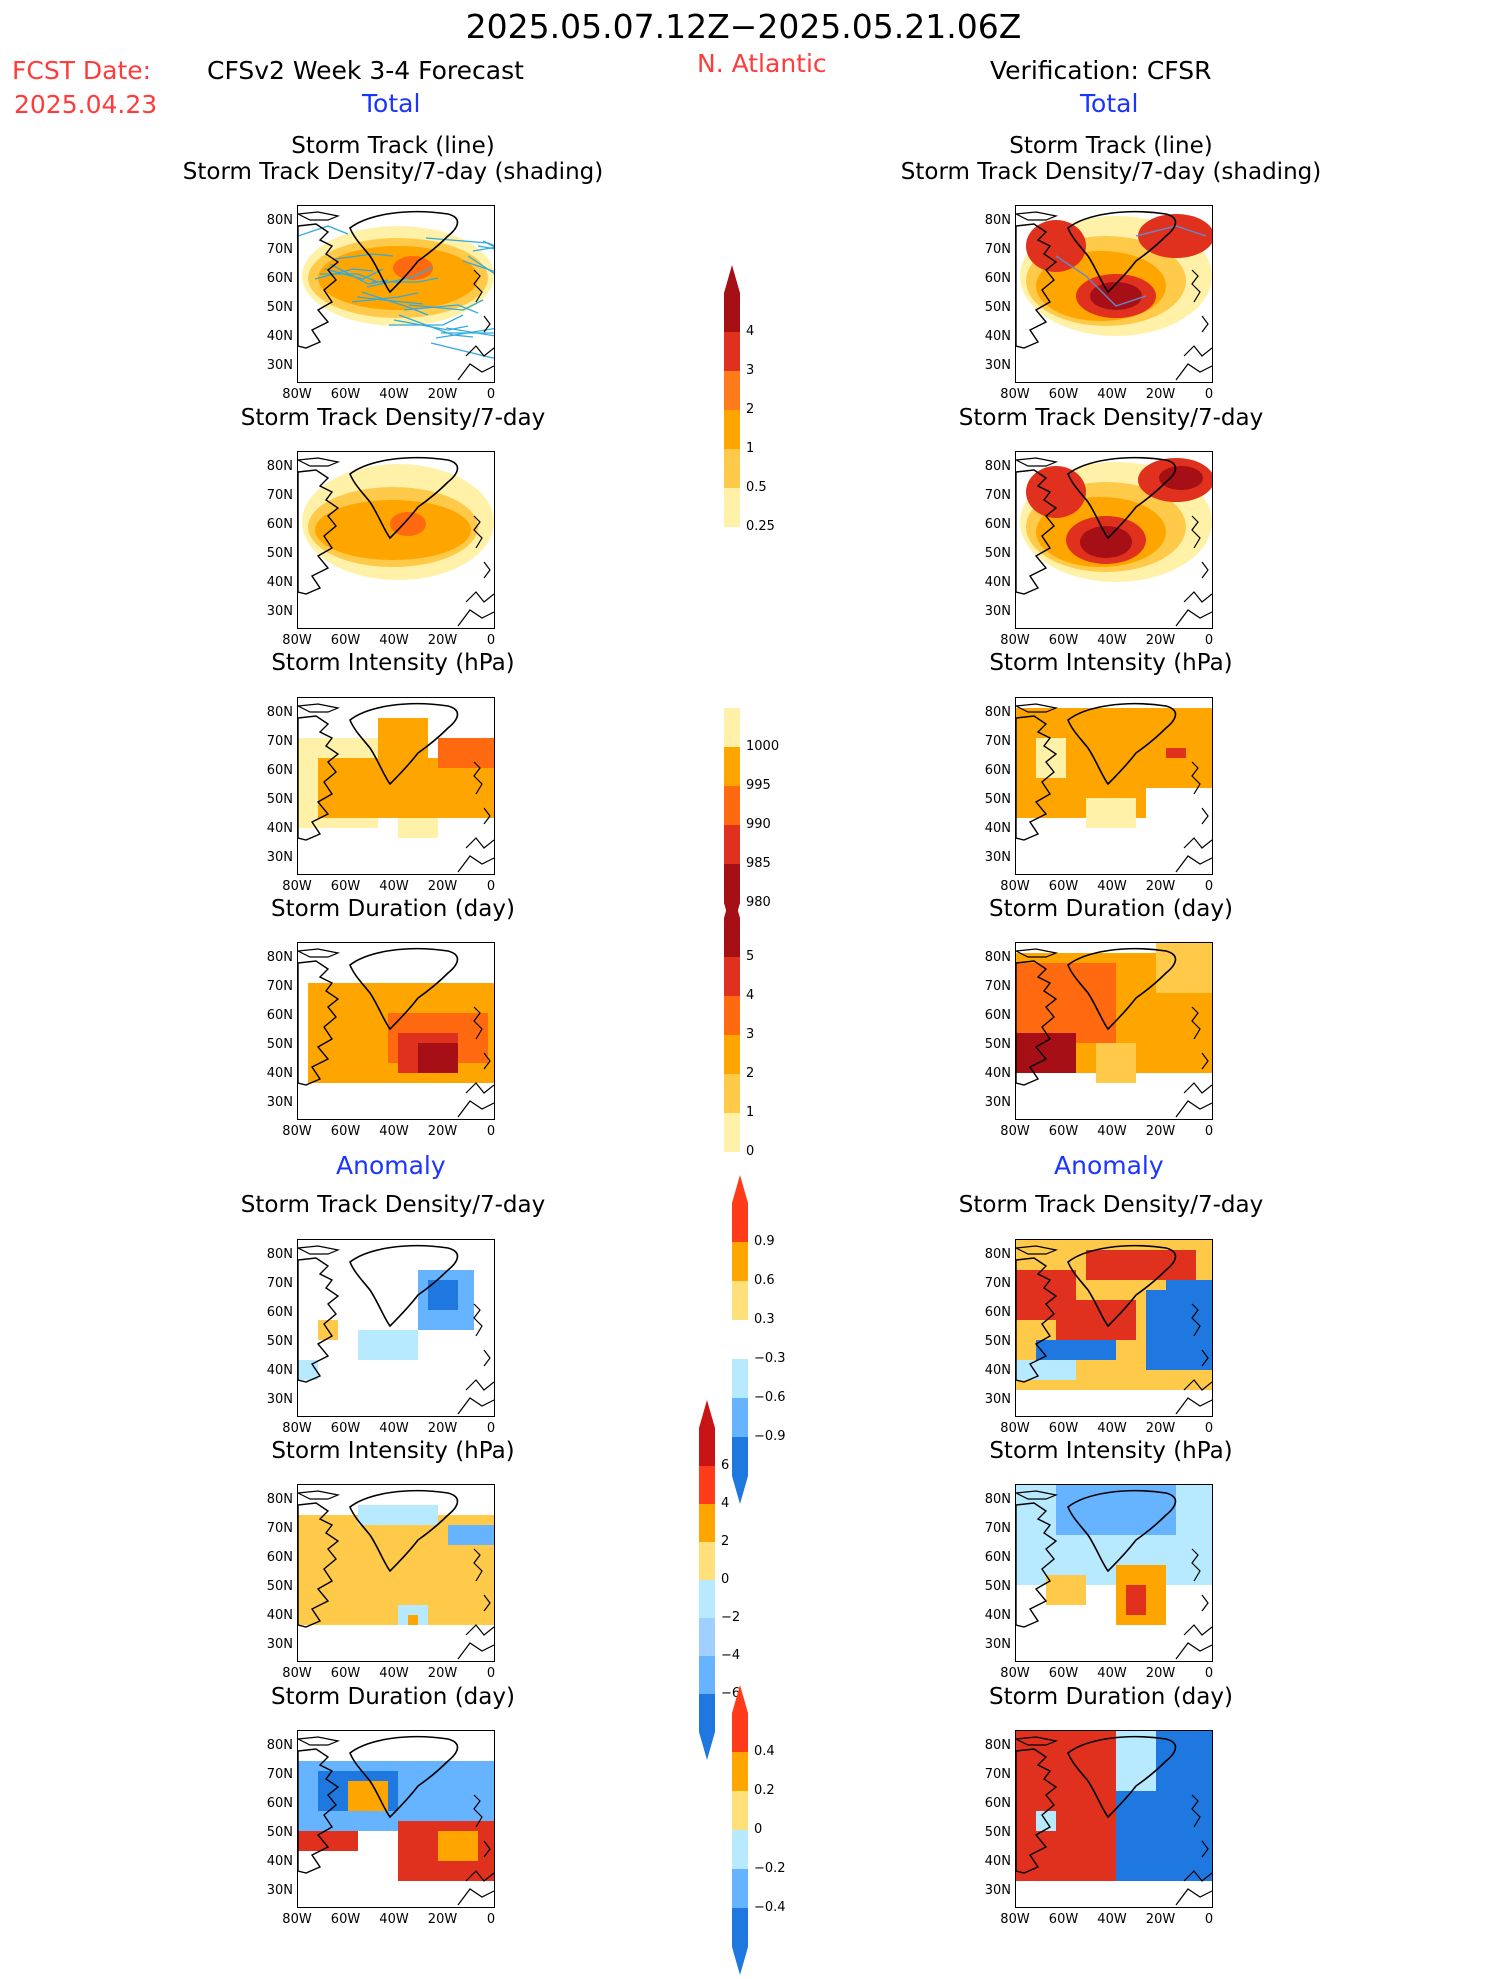 Image resolution: width=1487 pixels, height=1979 pixels. Describe the element at coordinates (1114, 1573) in the screenshot. I see `map-intensity-anom-right` at that location.